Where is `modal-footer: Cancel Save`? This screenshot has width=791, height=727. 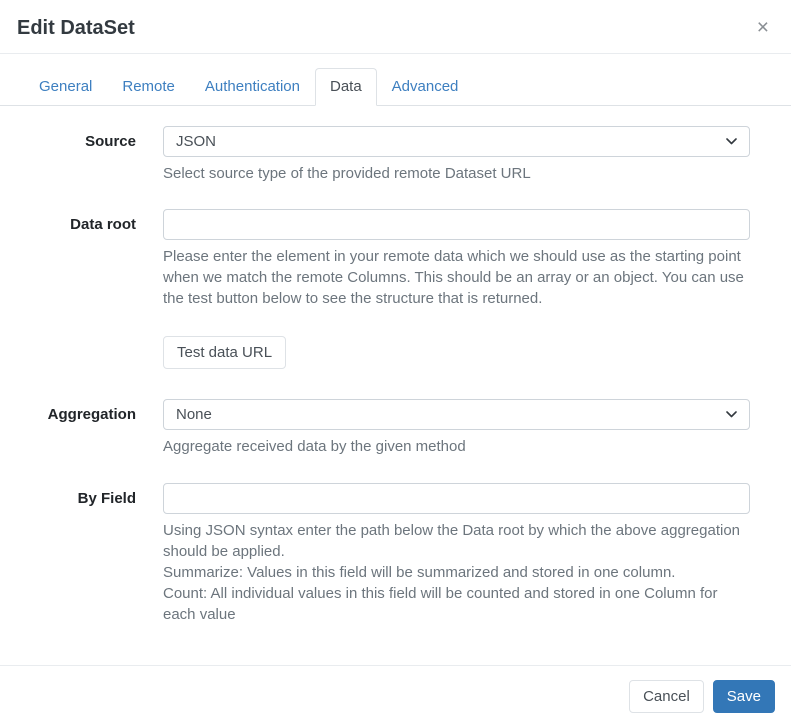
modal-footer: Cancel Save is located at coordinates (395, 696).